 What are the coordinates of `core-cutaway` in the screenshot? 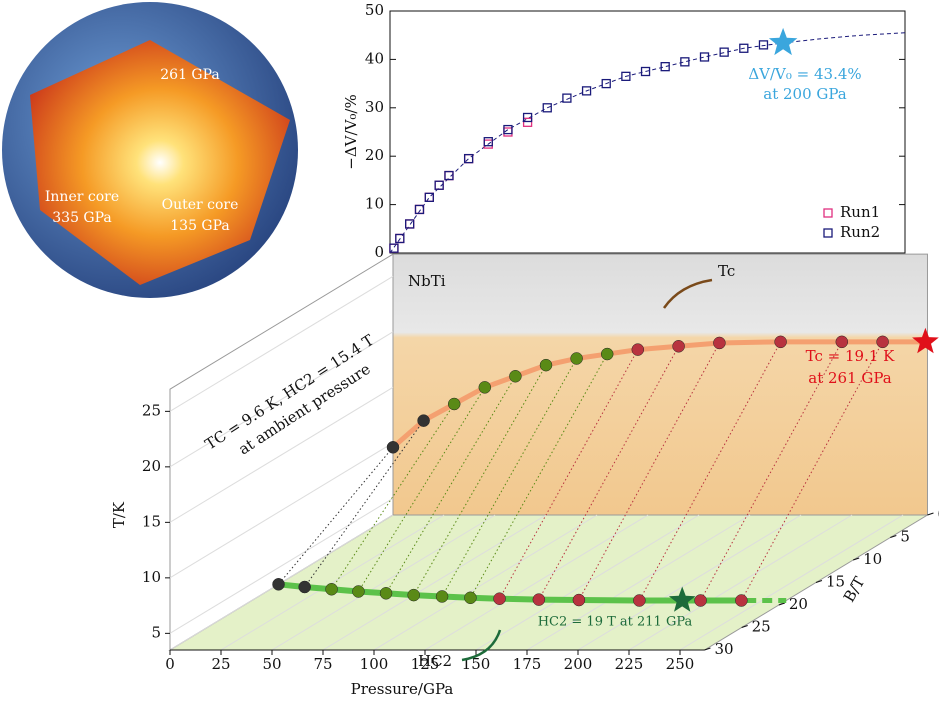 It's located at (160, 162).